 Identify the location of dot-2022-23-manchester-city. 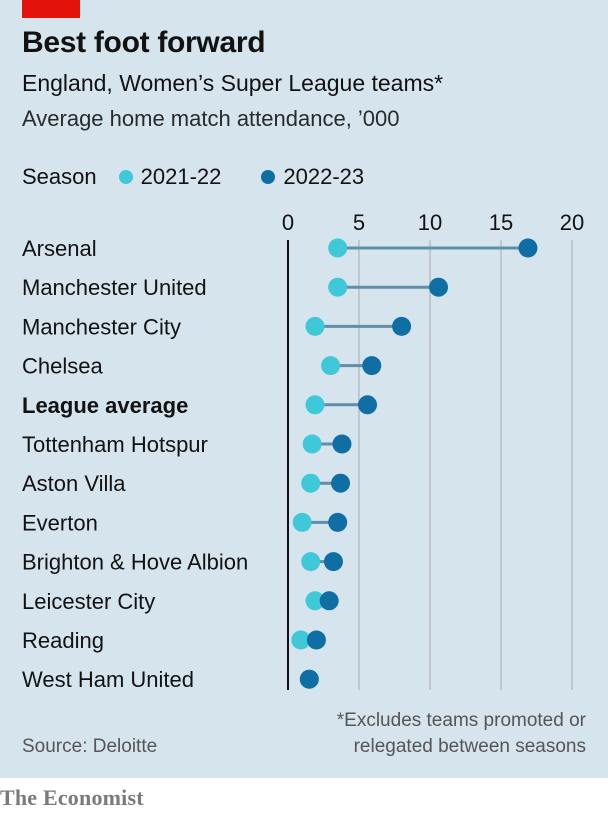
(402, 326).